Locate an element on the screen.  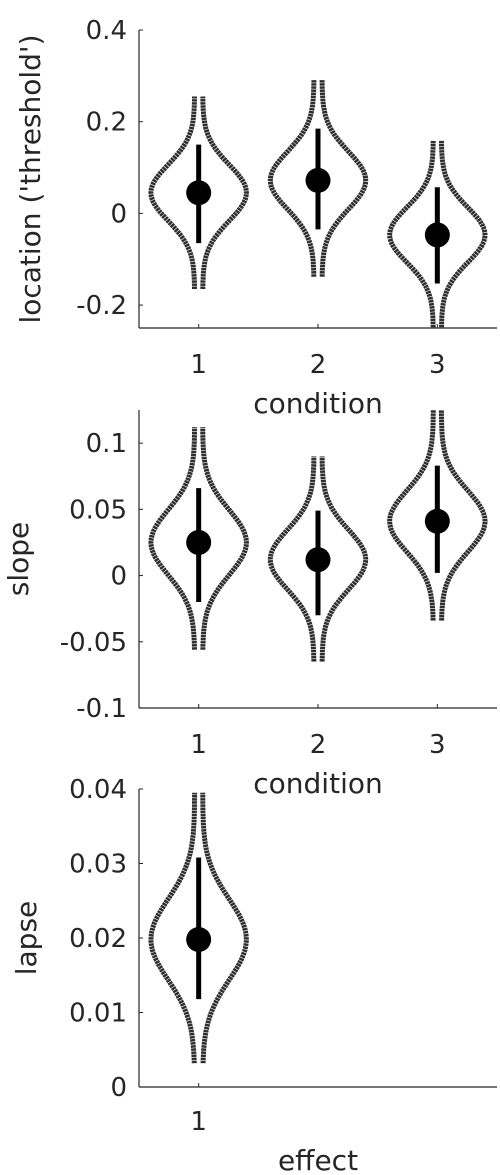
y-tick-label: 0.04 is located at coordinates (98, 790).